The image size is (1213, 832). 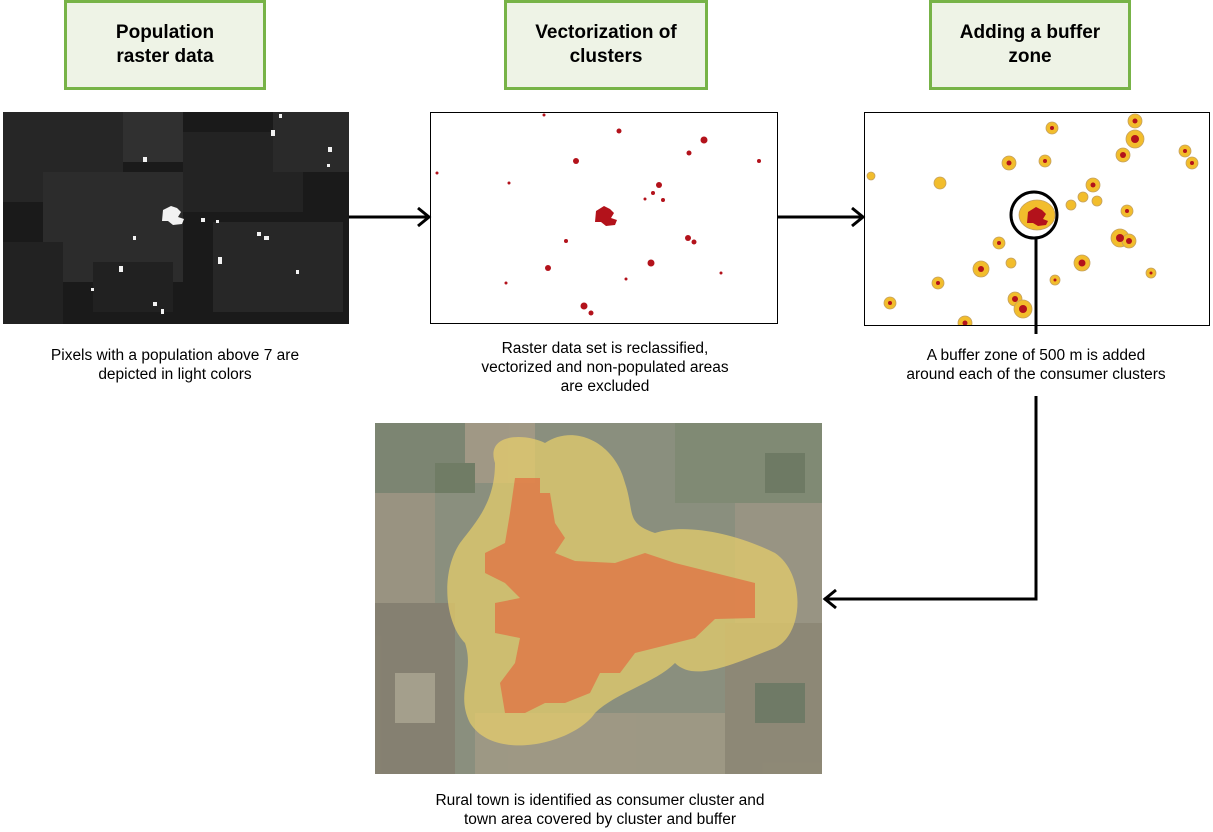 What do you see at coordinates (598, 214) in the screenshot?
I see `vector-clusters-image` at bounding box center [598, 214].